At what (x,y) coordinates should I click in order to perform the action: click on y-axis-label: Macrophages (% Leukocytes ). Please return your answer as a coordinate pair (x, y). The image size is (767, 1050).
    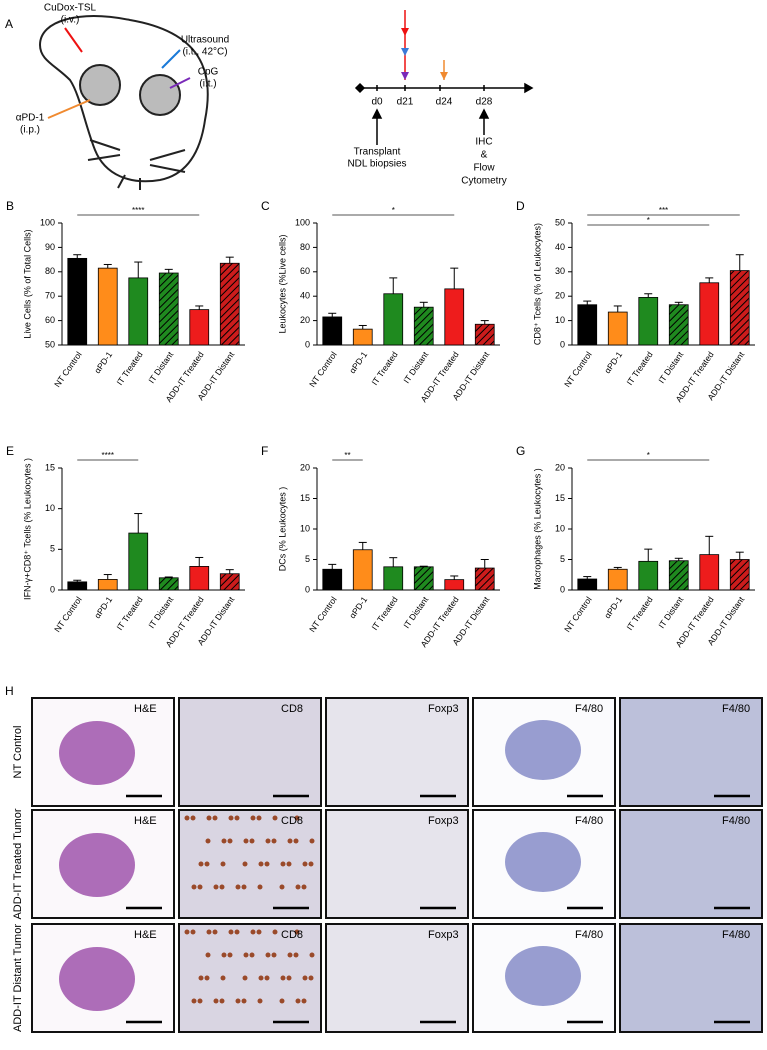
    Looking at the image, I should click on (537, 529).